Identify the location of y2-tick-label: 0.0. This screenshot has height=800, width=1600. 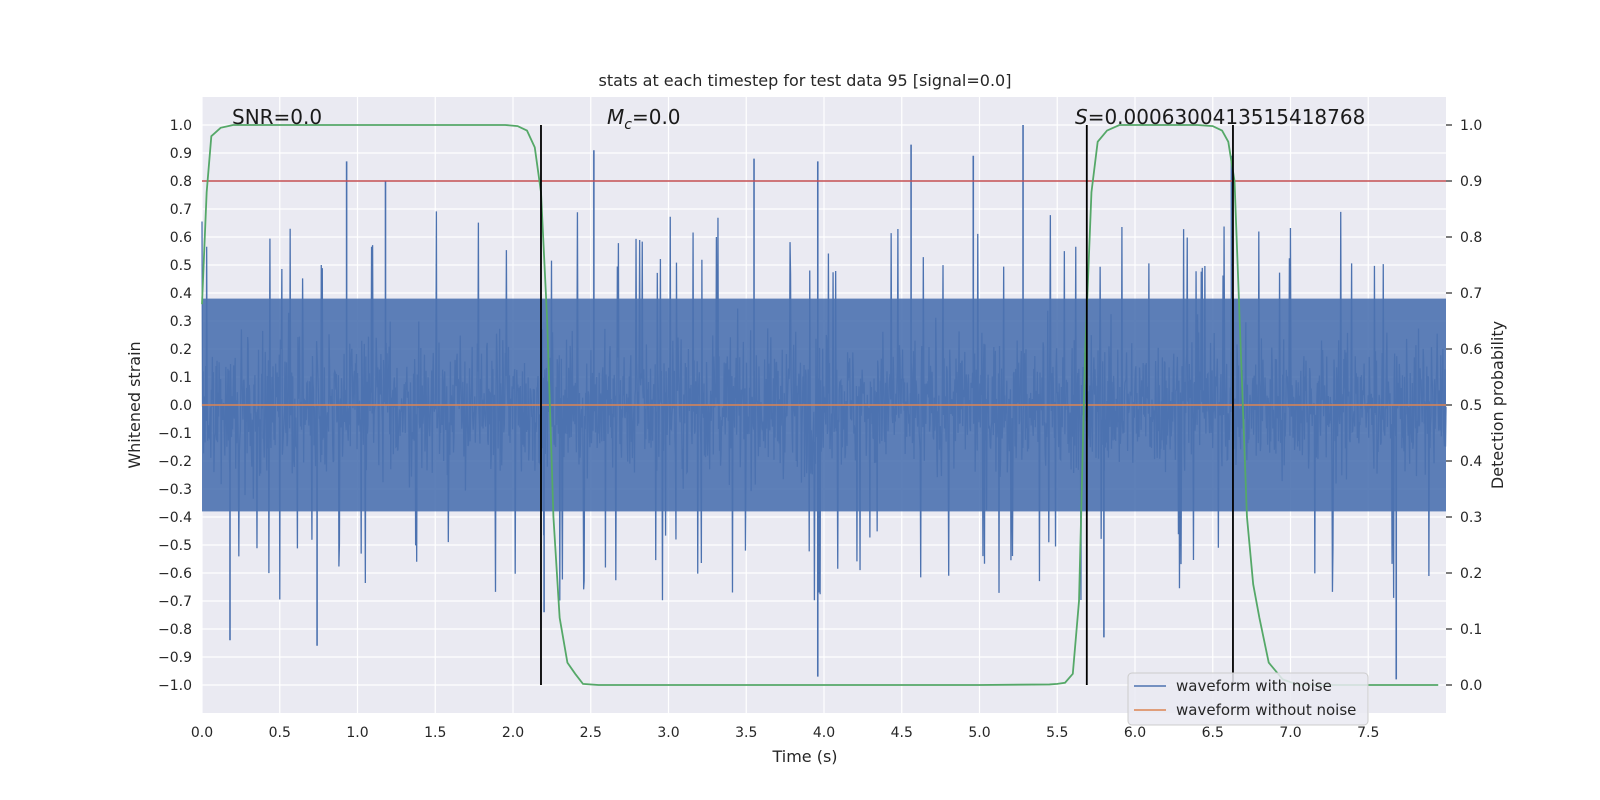
(1471, 686).